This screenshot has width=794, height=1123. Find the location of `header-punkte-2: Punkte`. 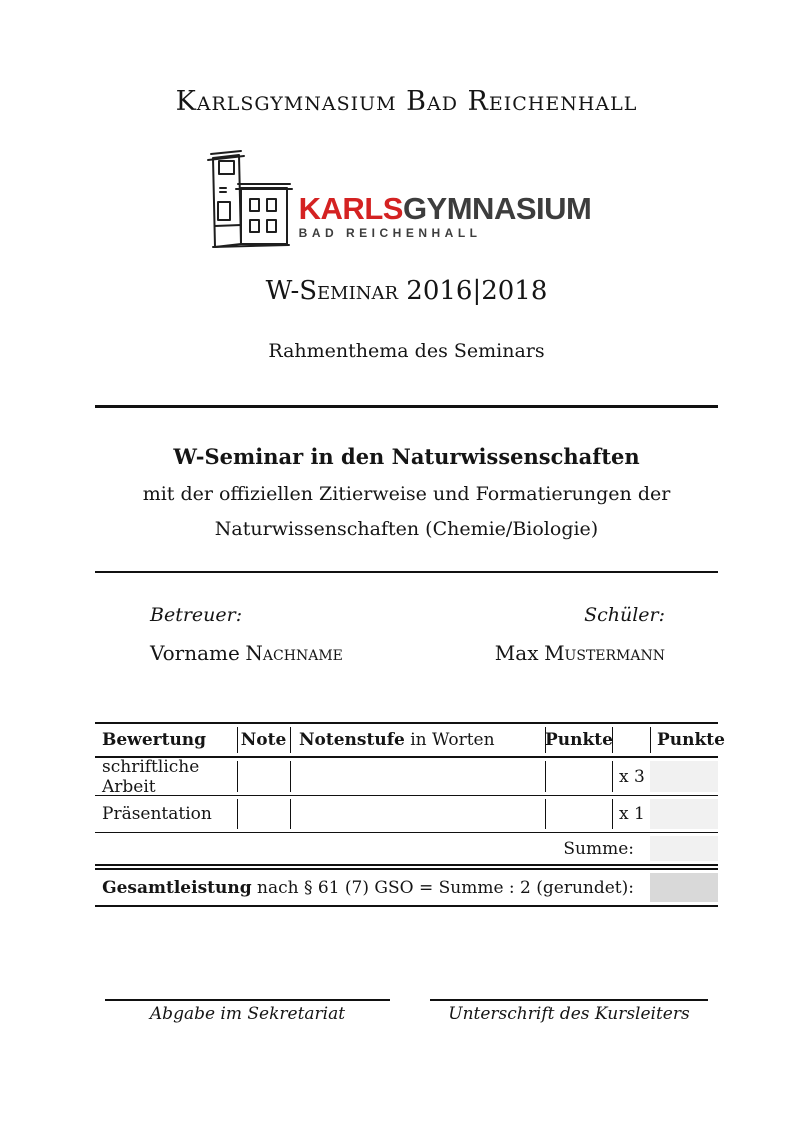

header-punkte-2: Punkte is located at coordinates (691, 740).